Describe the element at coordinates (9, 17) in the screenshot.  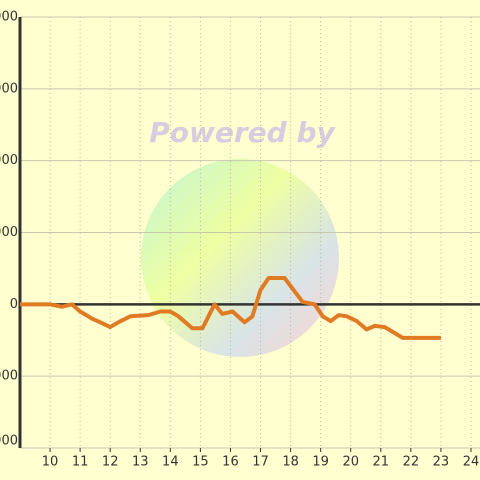
I see `y-tick-label: 12,000` at that location.